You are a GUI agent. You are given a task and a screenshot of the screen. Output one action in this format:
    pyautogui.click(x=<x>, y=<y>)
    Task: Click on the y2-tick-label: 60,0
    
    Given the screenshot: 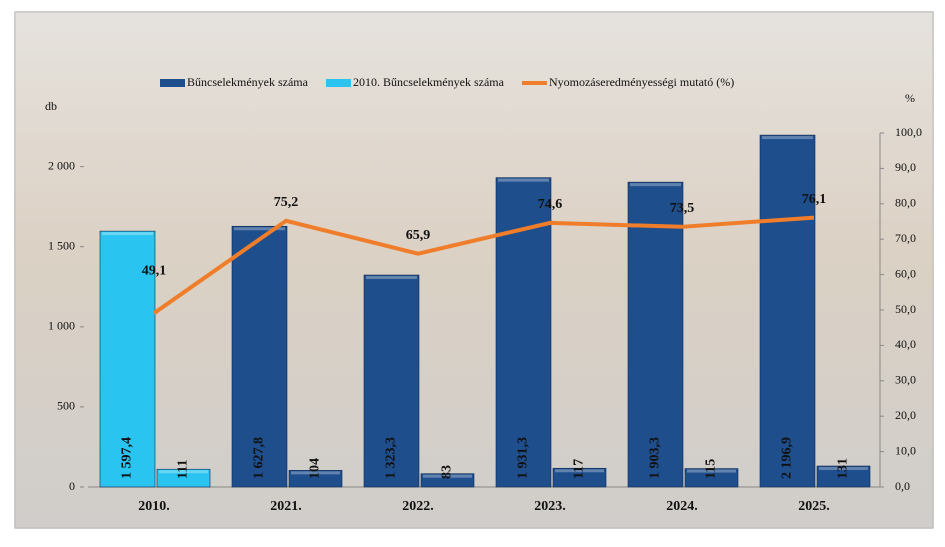 What is the action you would take?
    pyautogui.click(x=905, y=273)
    